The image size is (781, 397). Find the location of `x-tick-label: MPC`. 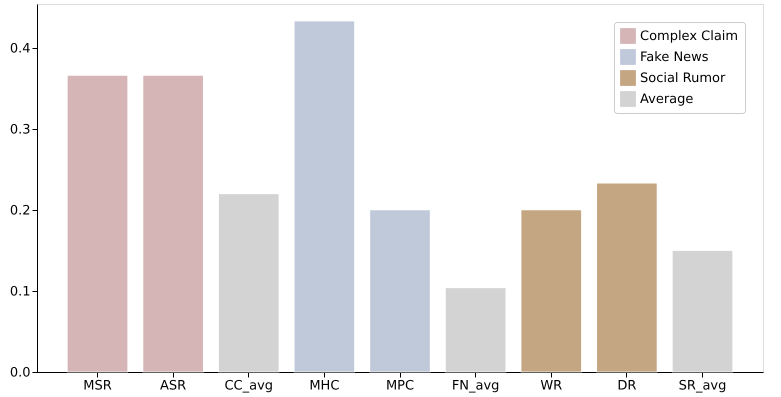

x-tick-label: MPC is located at coordinates (400, 386).